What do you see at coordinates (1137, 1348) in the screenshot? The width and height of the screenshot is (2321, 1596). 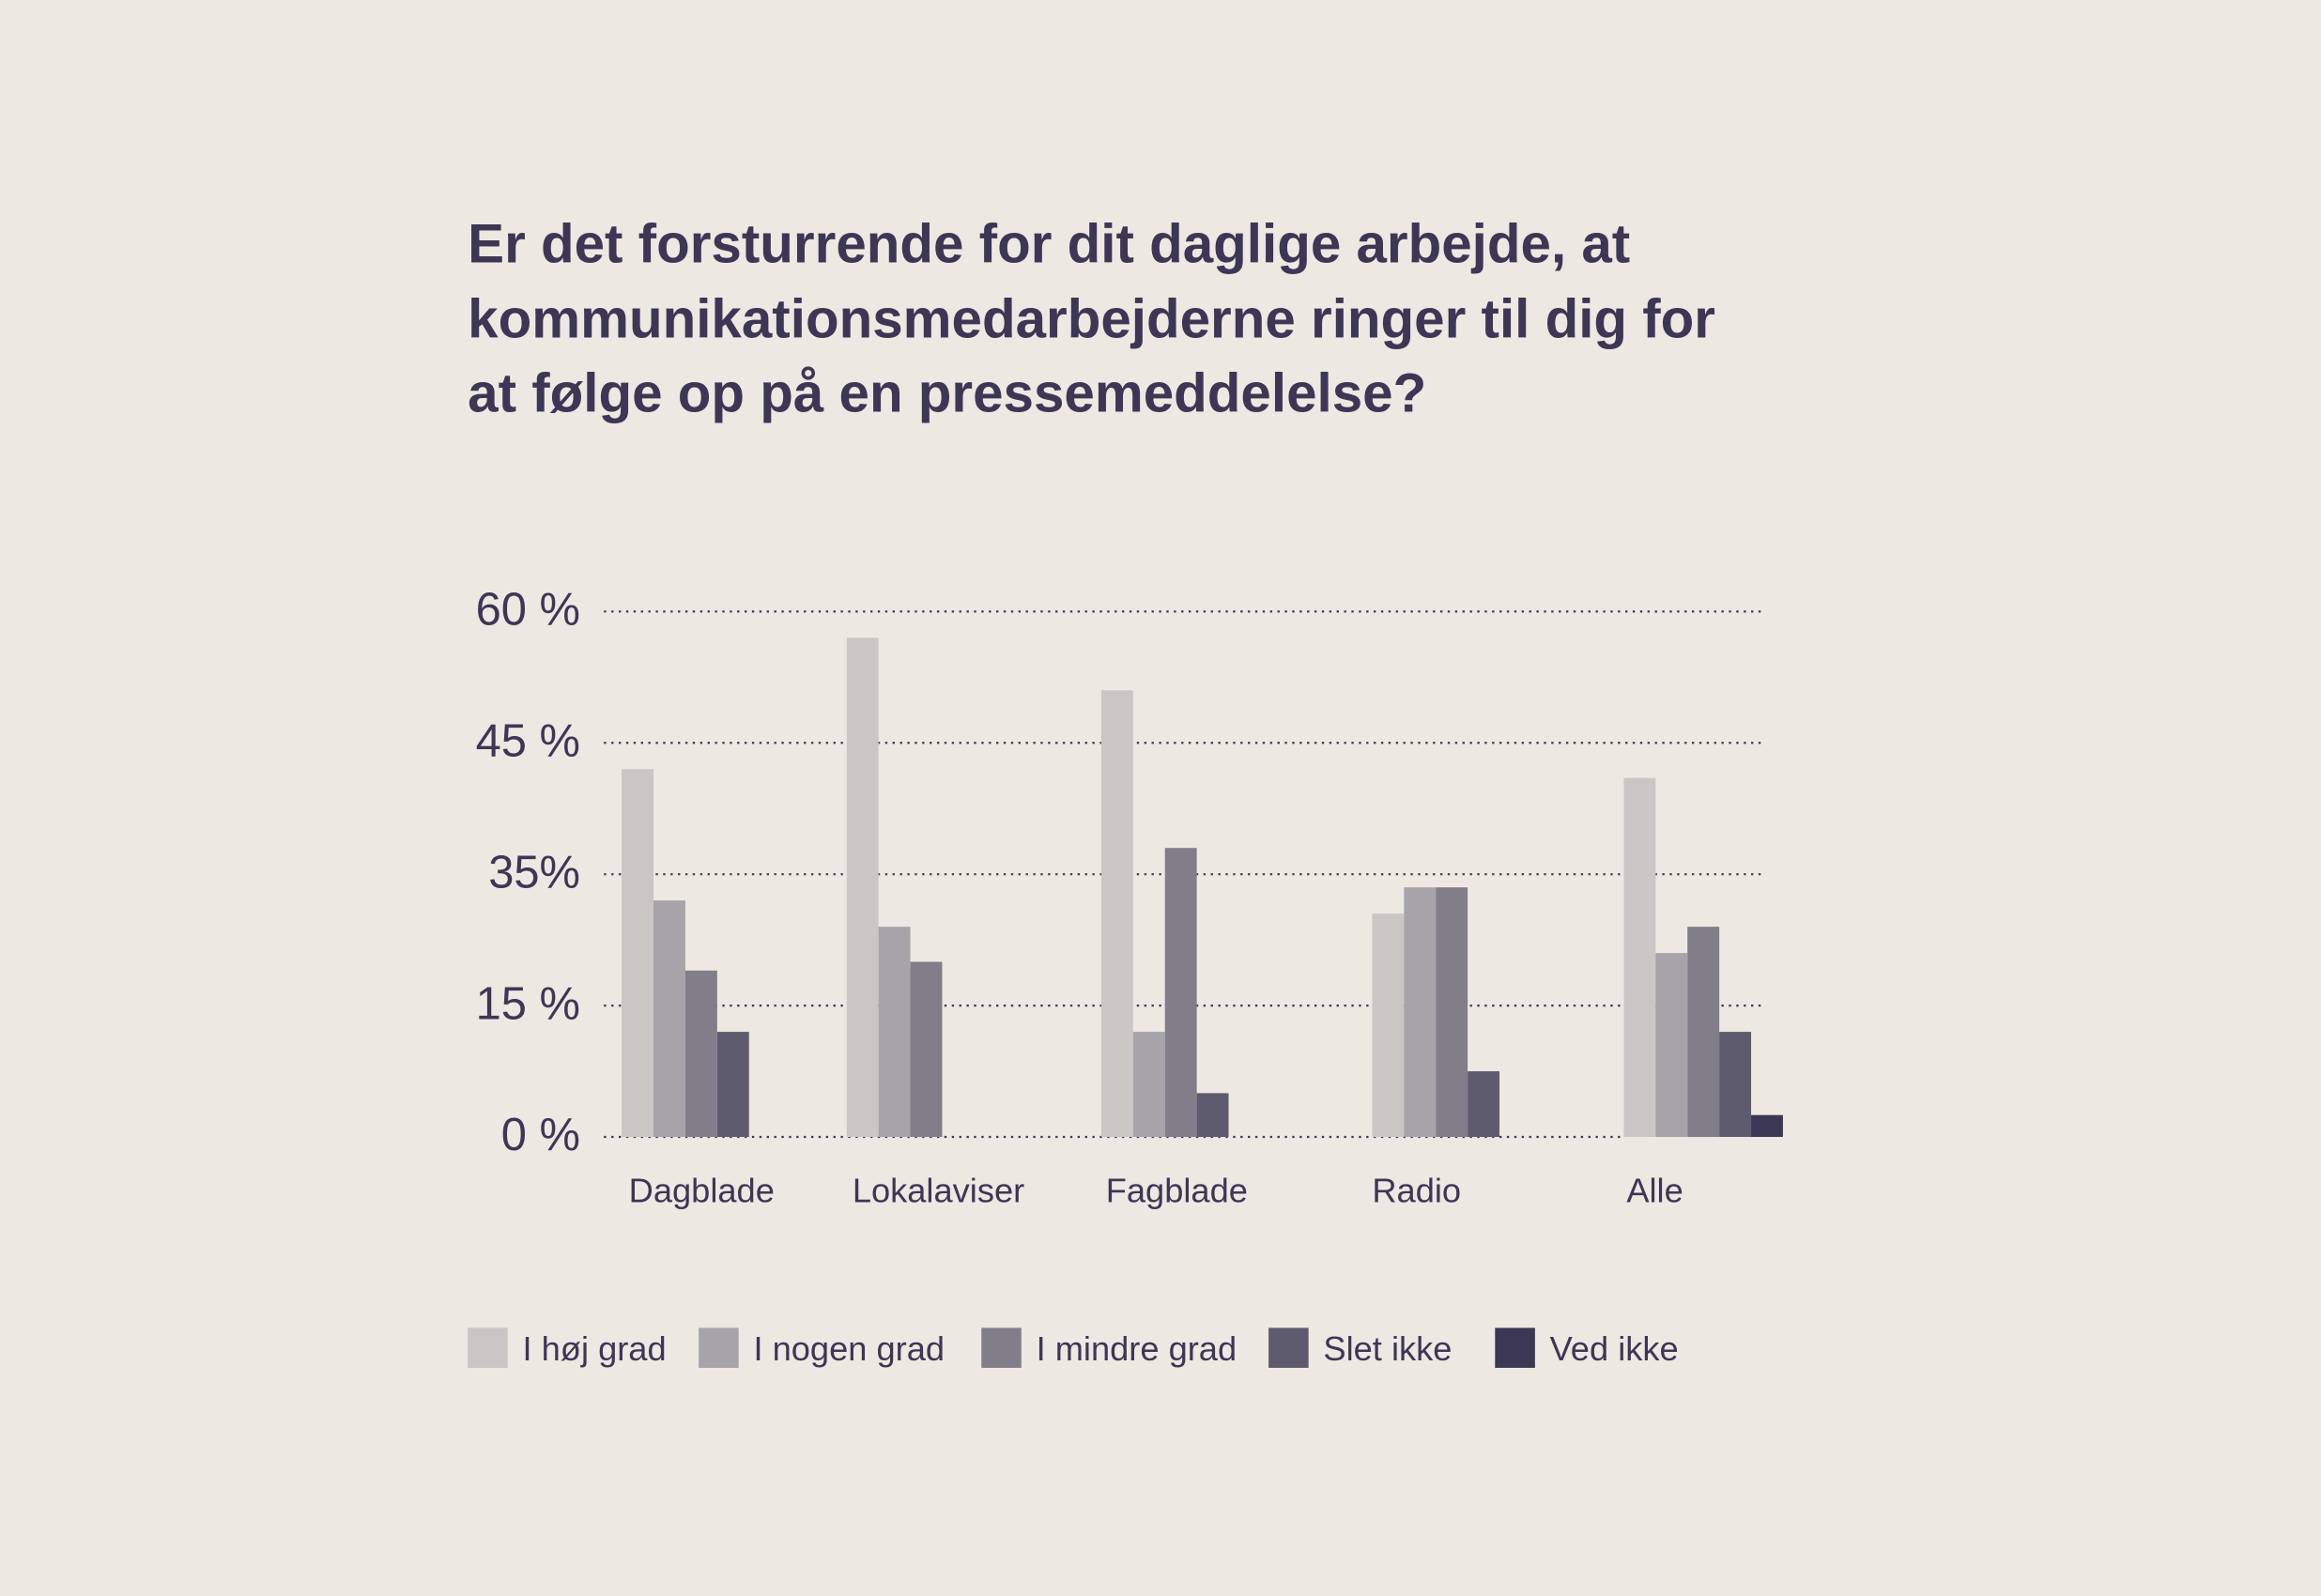 I see `legend-label: I mindre grad` at bounding box center [1137, 1348].